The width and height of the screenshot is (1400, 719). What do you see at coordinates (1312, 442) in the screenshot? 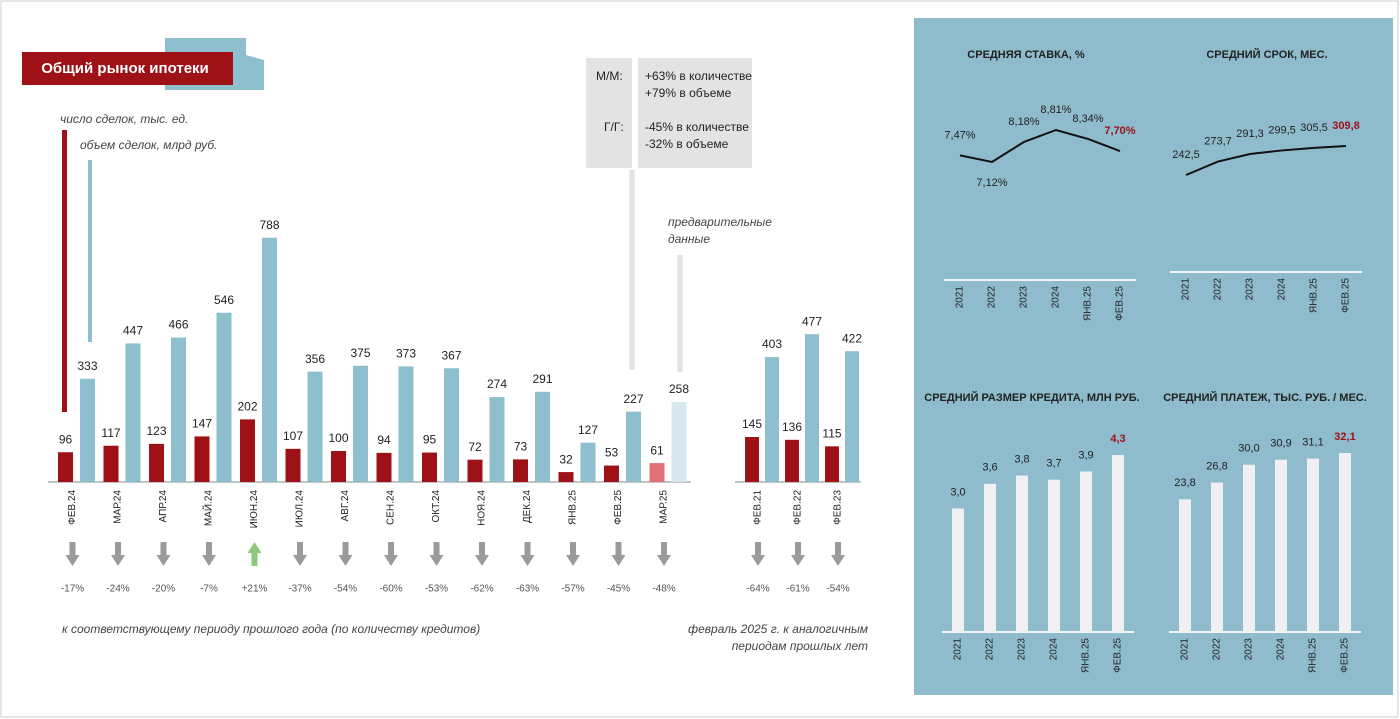
I see `value-label: 31,1` at bounding box center [1312, 442].